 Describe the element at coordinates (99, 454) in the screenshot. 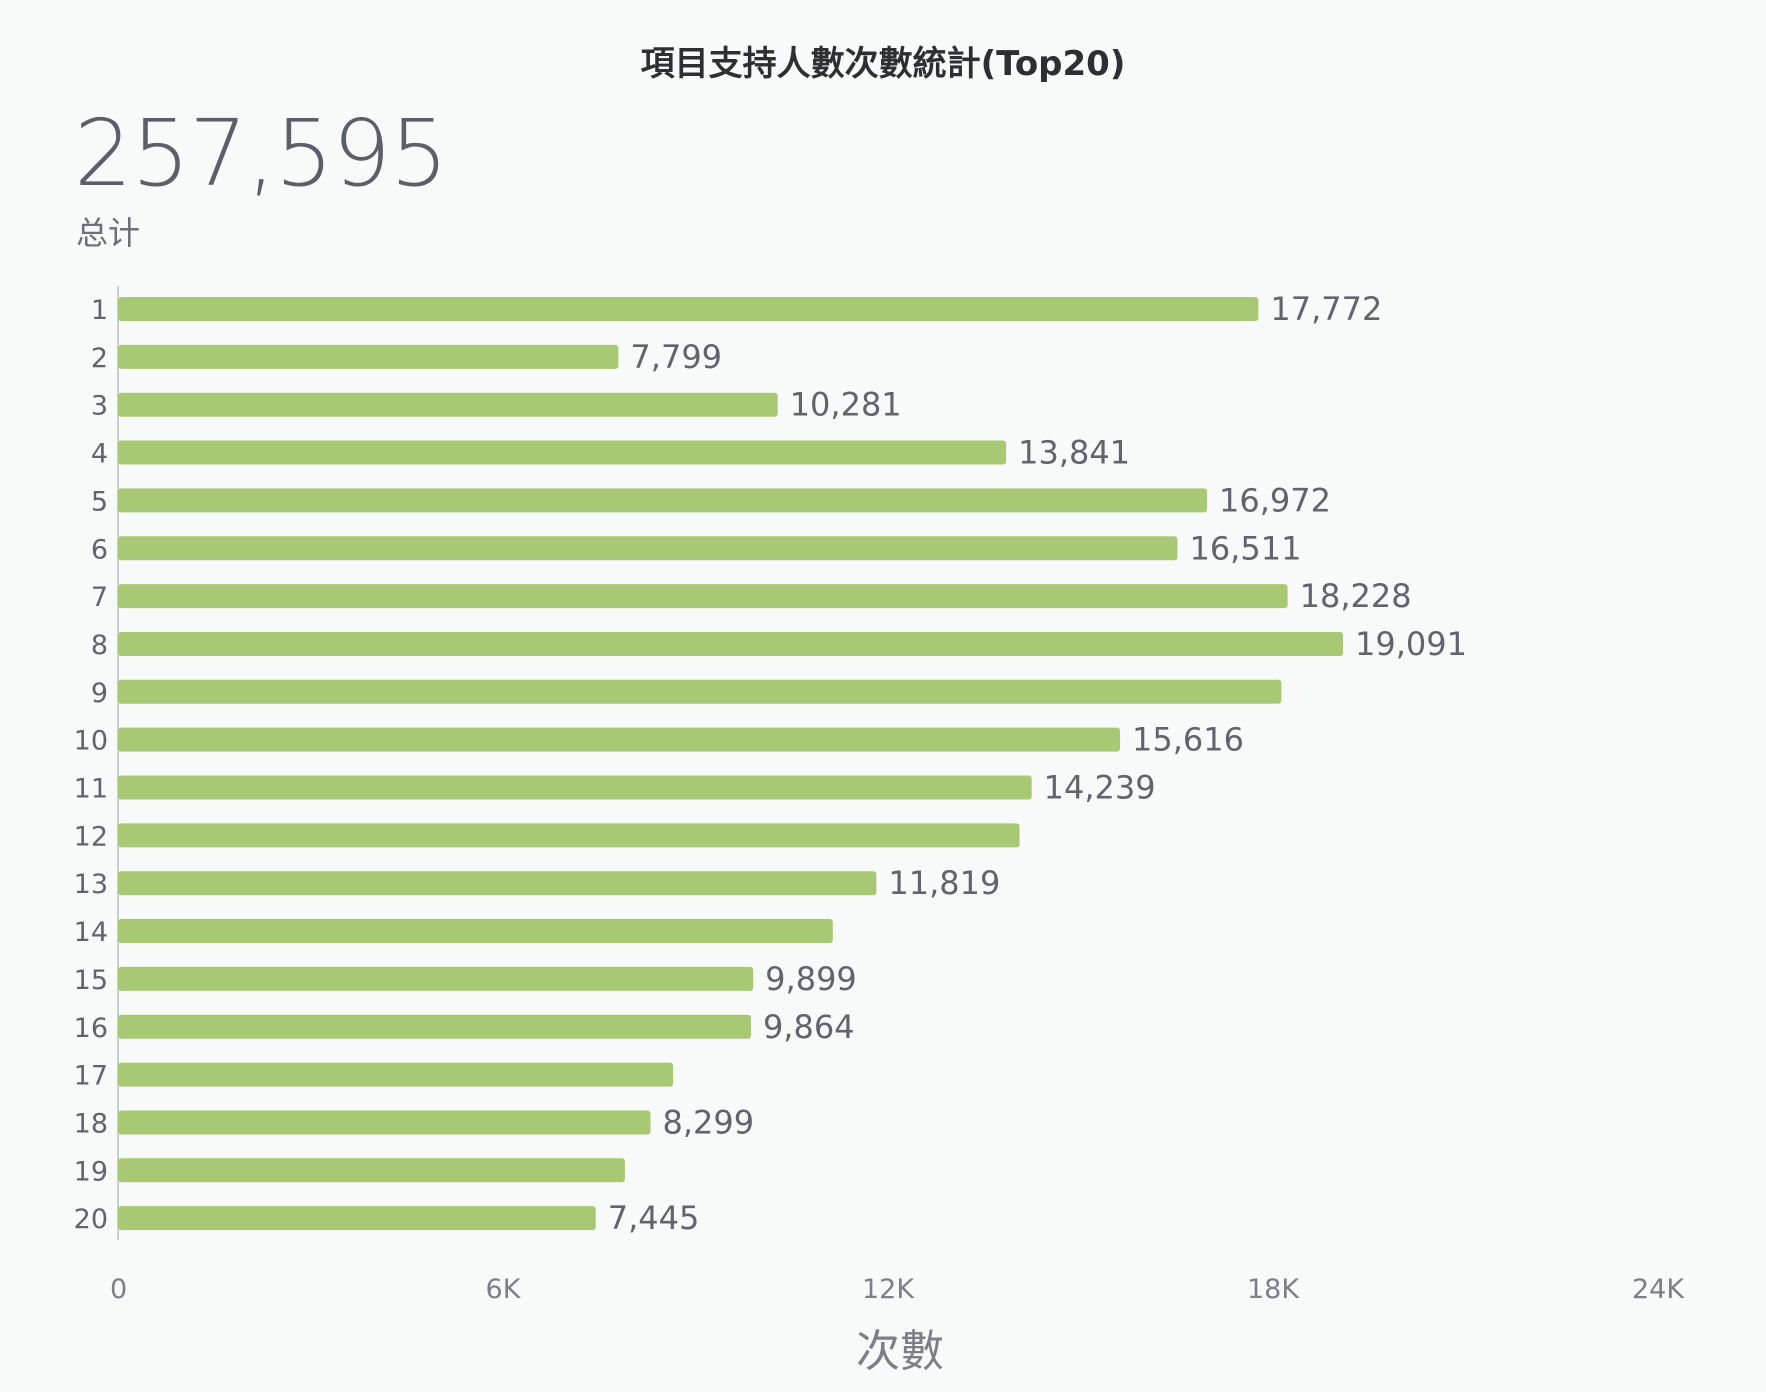

I see `category-label: 4` at that location.